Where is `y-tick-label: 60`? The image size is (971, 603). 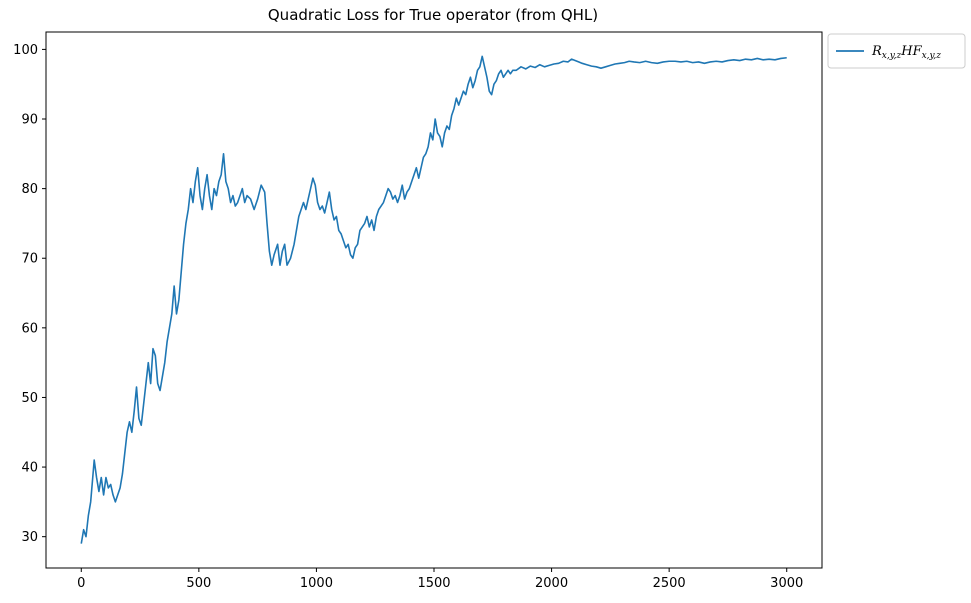 y-tick-label: 60 is located at coordinates (29, 328).